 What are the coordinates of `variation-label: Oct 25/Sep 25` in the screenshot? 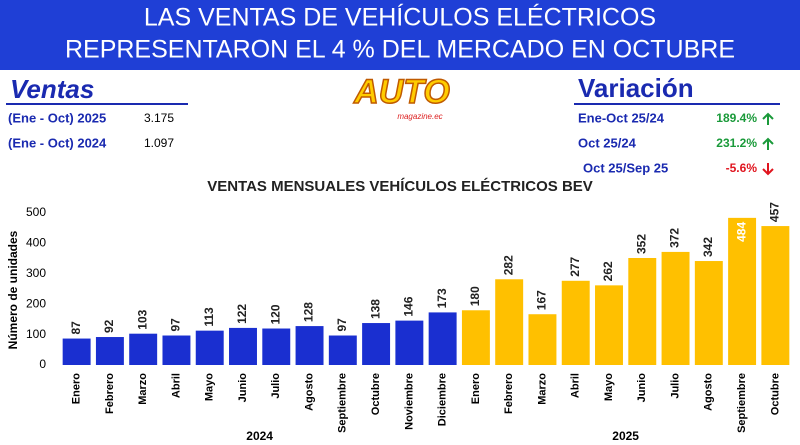 It's located at (625, 167).